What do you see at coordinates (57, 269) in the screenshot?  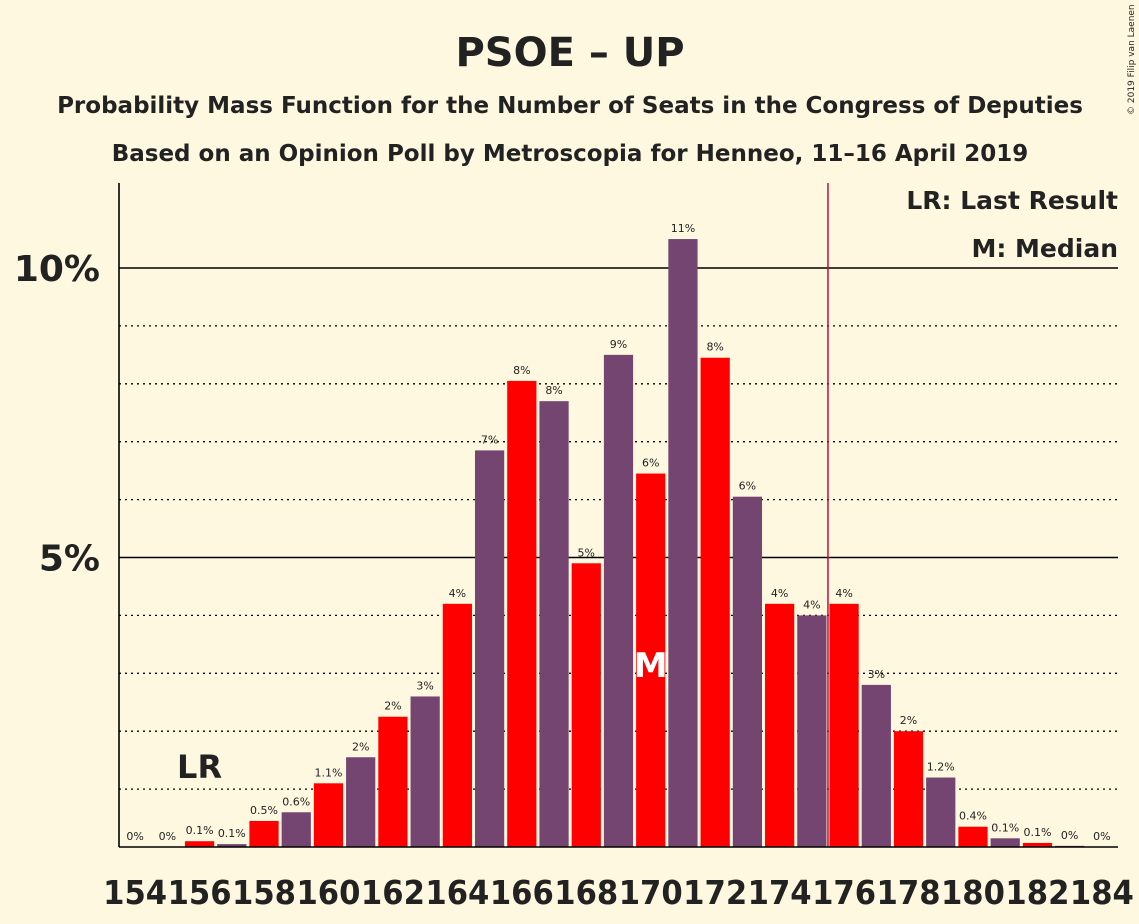 I see `y-tick-label: 10%` at bounding box center [57, 269].